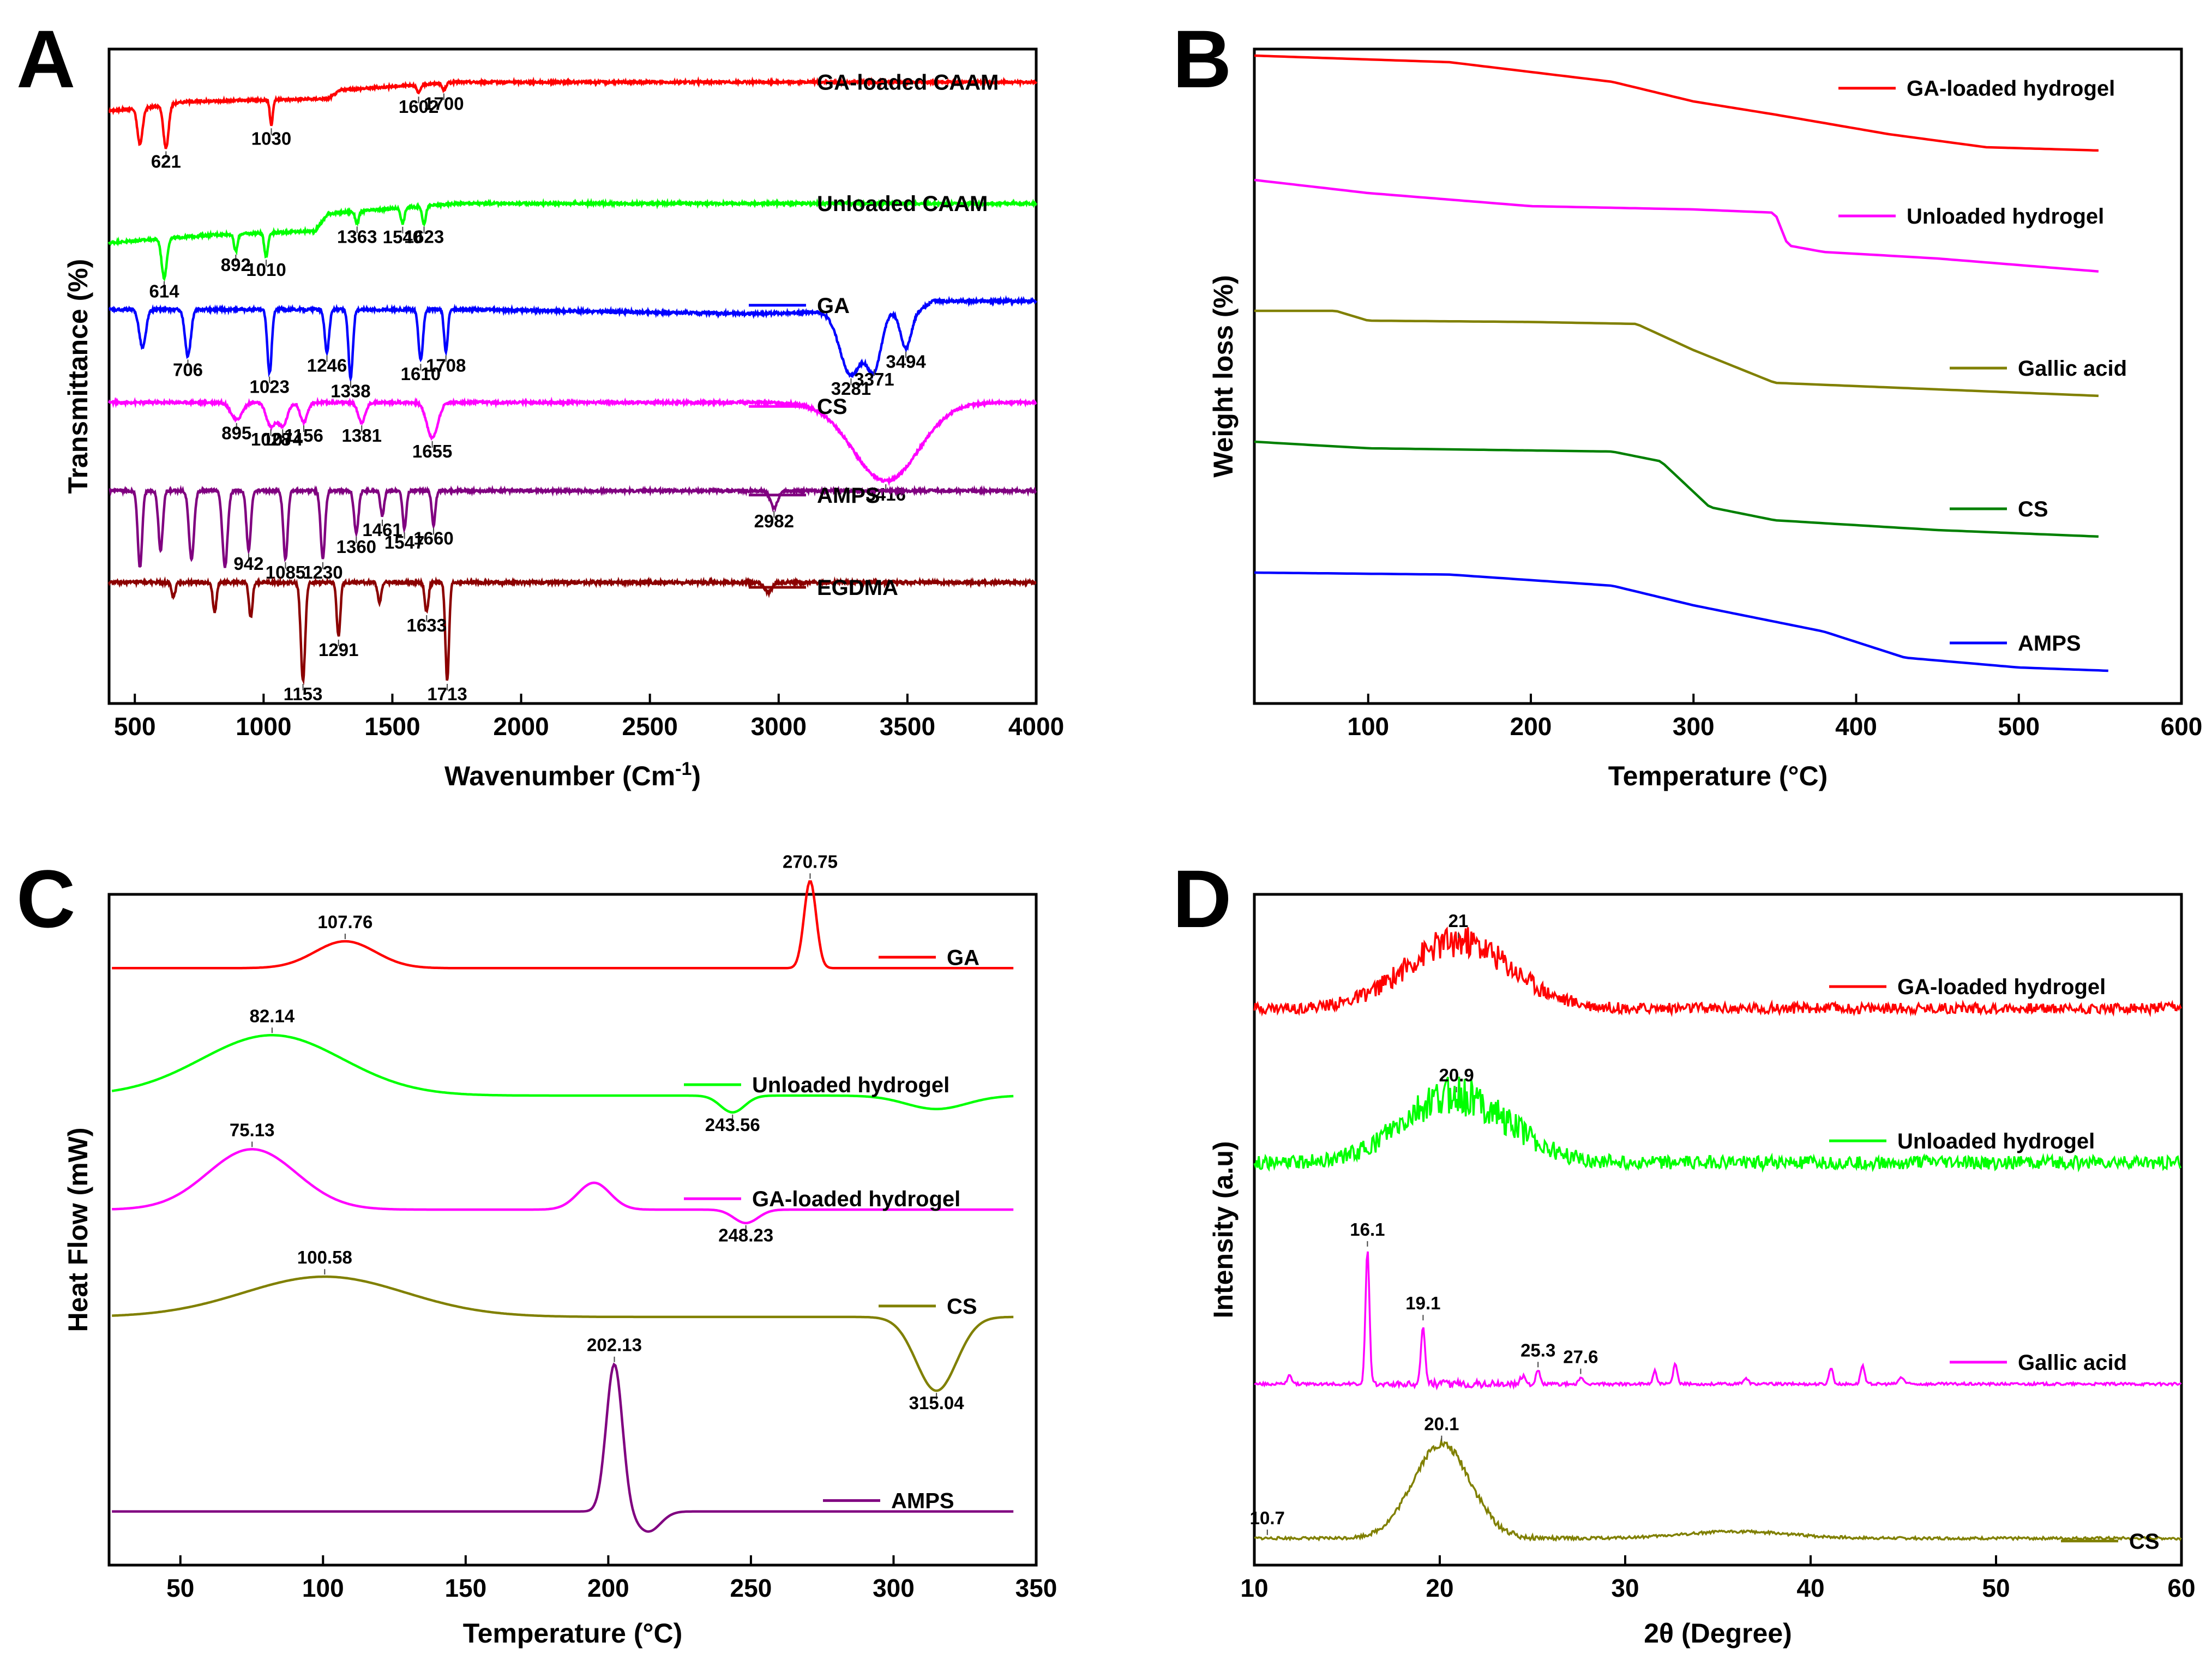  Describe the element at coordinates (1456, 1075) in the screenshot. I see `peak-label: 20.9` at that location.